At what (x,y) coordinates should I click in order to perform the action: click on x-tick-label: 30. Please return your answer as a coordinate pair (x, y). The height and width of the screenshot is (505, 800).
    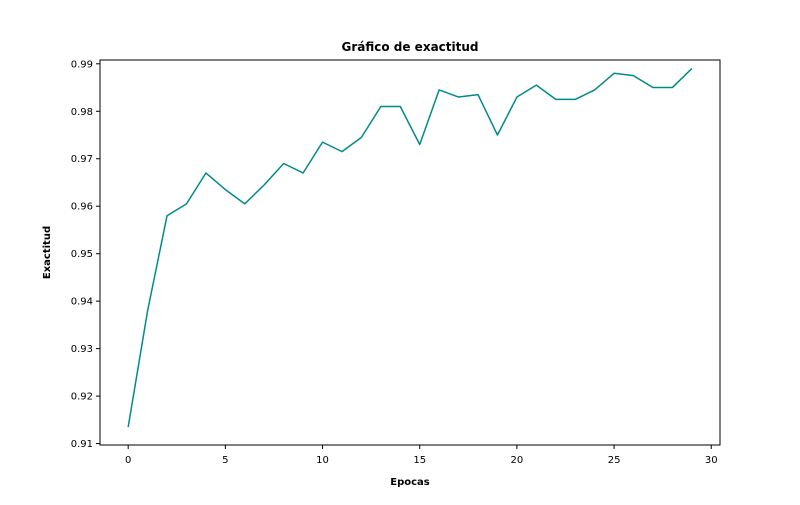
    Looking at the image, I should click on (711, 460).